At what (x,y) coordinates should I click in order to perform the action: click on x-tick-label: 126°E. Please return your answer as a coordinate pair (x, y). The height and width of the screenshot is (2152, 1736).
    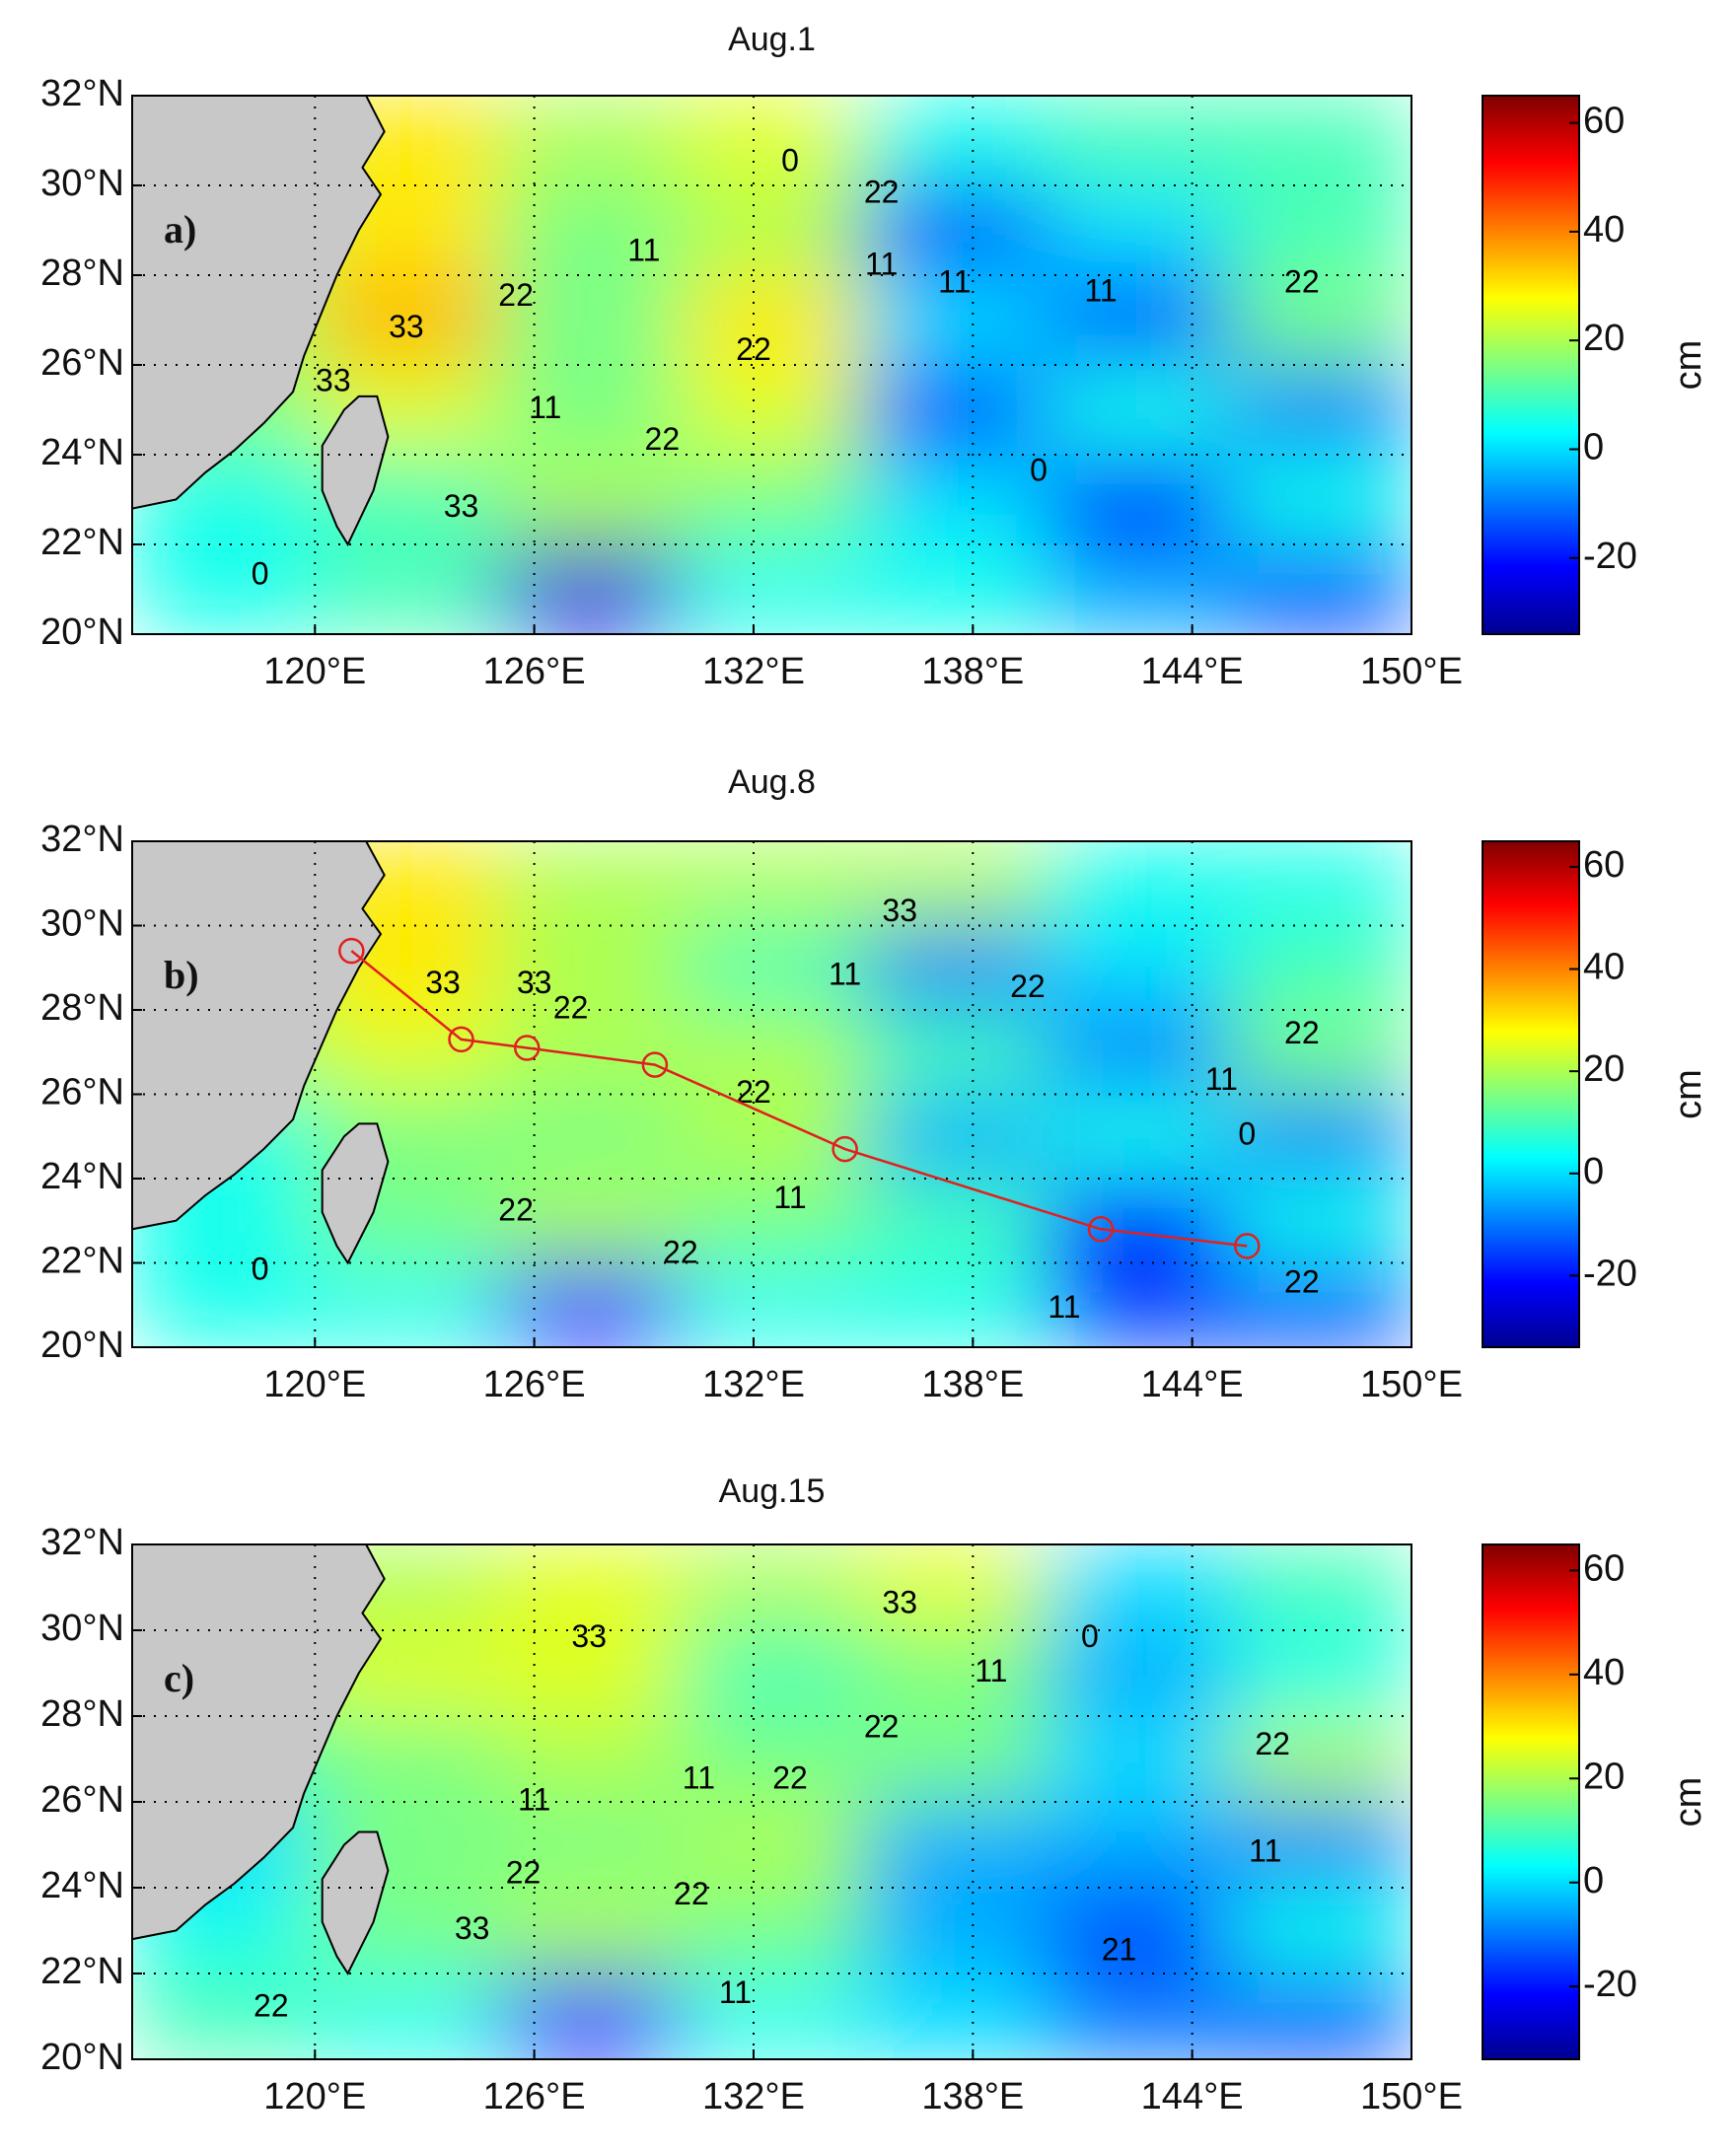
    Looking at the image, I should click on (534, 2096).